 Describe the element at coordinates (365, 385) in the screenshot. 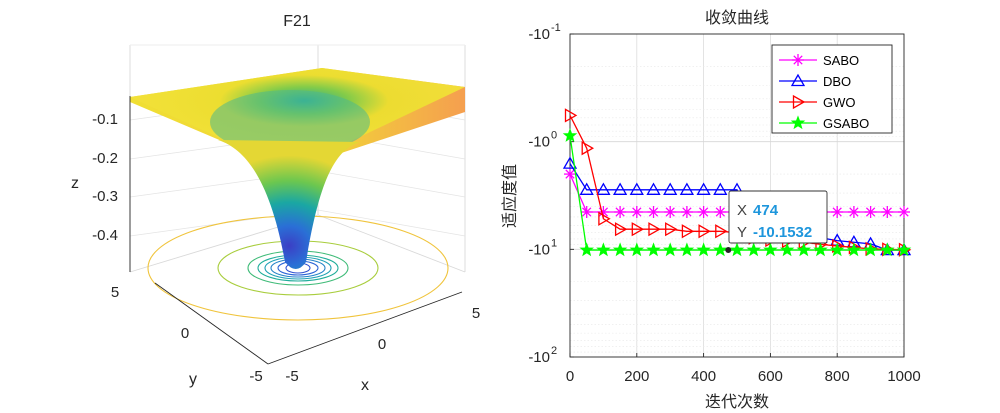

I see `x-axis-label: x` at that location.